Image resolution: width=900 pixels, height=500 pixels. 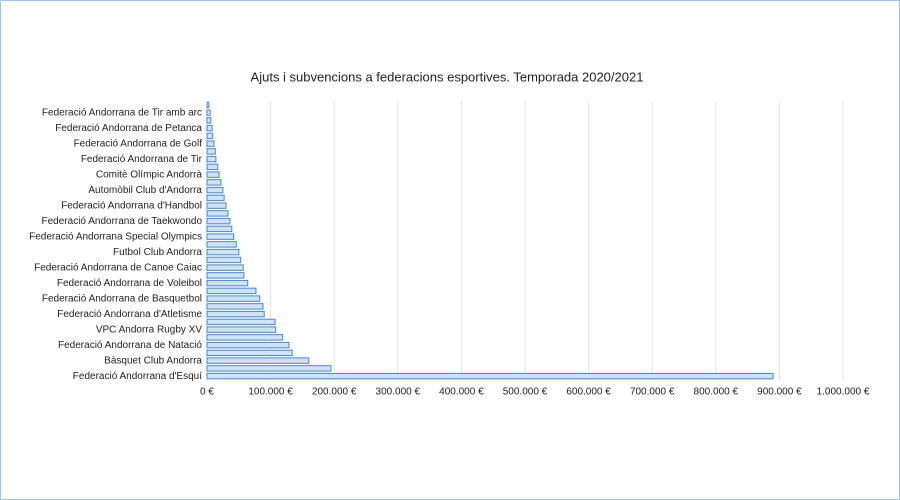 I want to click on x-tick-label: 900.000 €, so click(x=779, y=392).